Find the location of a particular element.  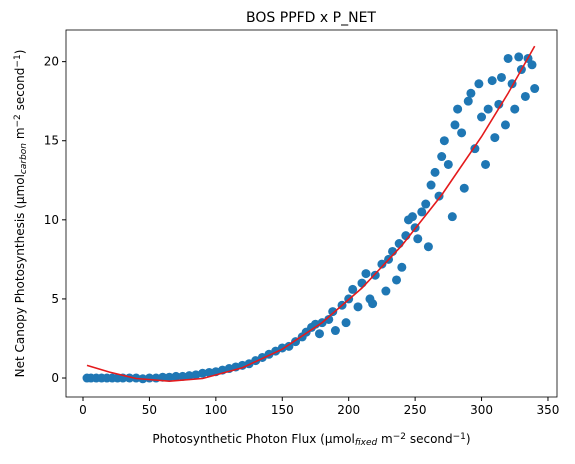

x-tick-label: 350 is located at coordinates (548, 410).